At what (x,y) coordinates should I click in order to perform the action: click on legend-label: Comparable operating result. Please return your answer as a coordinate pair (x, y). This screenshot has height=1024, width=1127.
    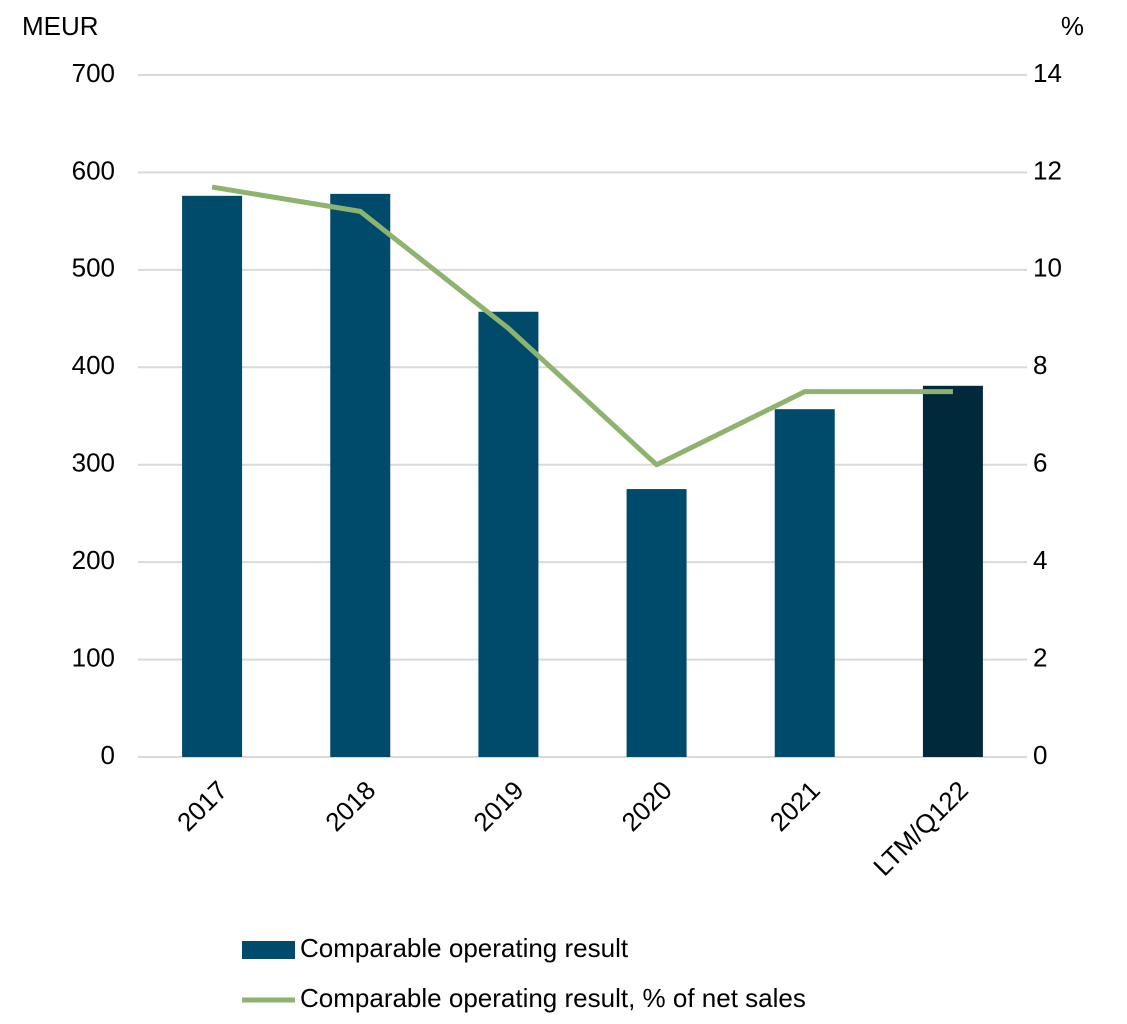
    Looking at the image, I should click on (464, 948).